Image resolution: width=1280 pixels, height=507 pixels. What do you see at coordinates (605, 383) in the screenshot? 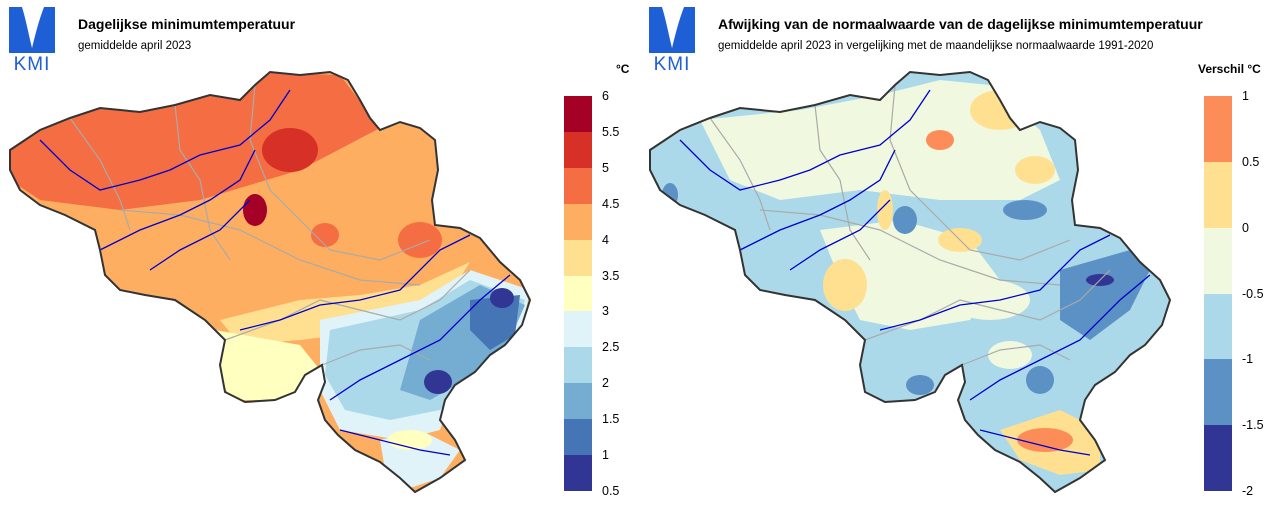
I see `legend-tick-label: 2` at bounding box center [605, 383].